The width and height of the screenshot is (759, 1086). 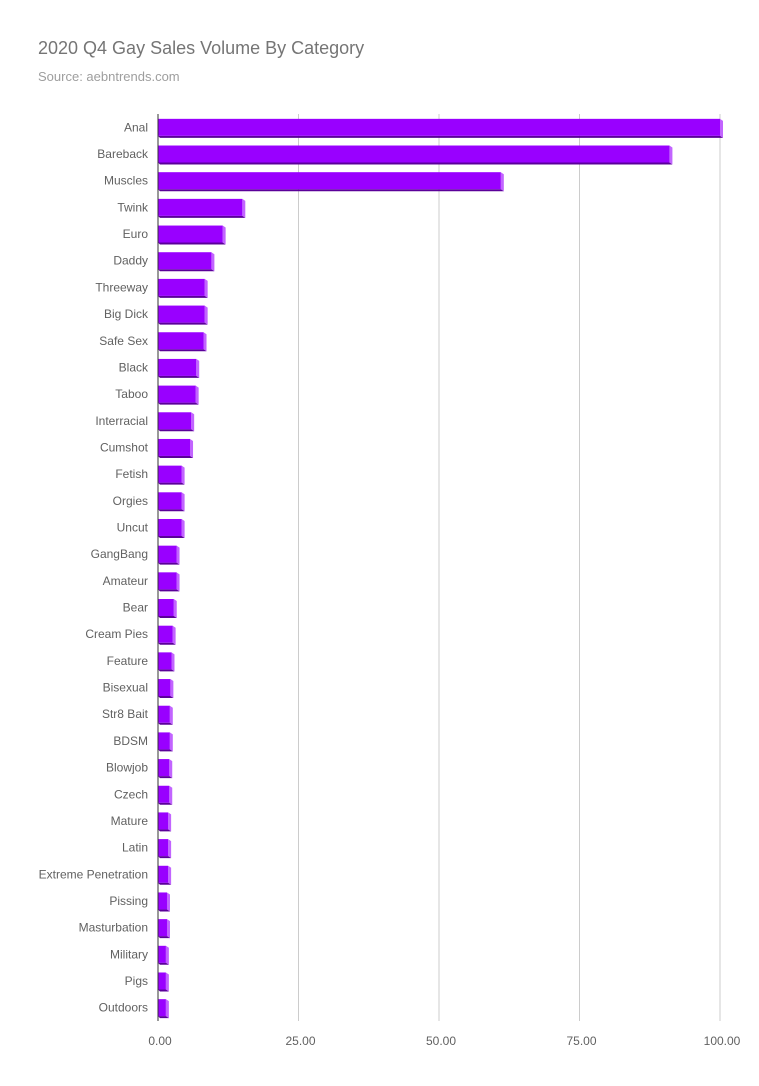 What do you see at coordinates (121, 421) in the screenshot?
I see `category-label: Interracial` at bounding box center [121, 421].